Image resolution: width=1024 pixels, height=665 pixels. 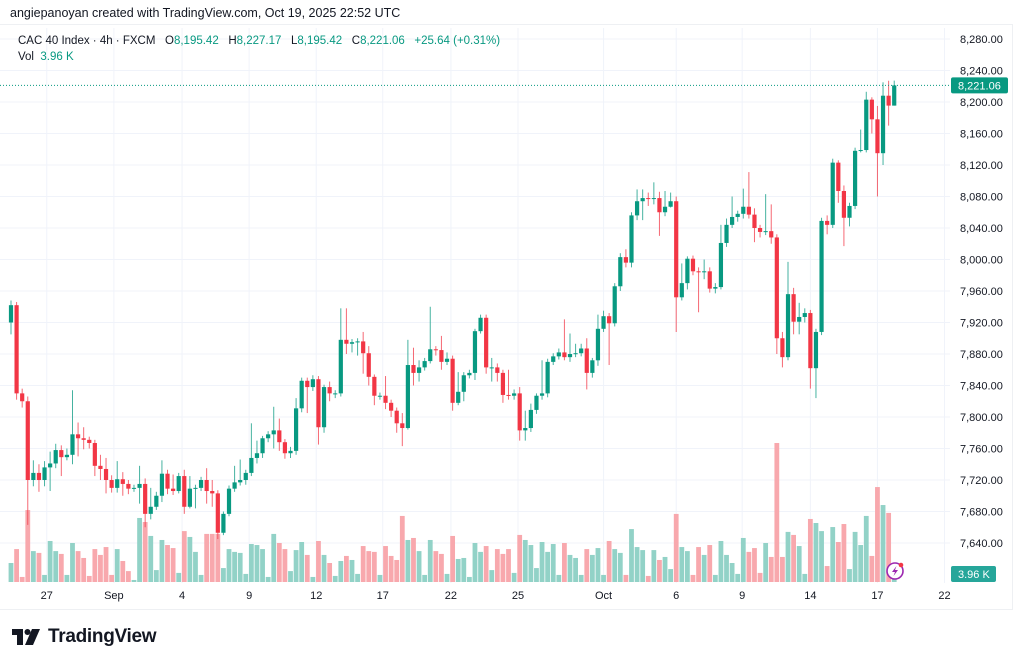 What do you see at coordinates (810, 596) in the screenshot?
I see `time-tick-label: 14` at bounding box center [810, 596].